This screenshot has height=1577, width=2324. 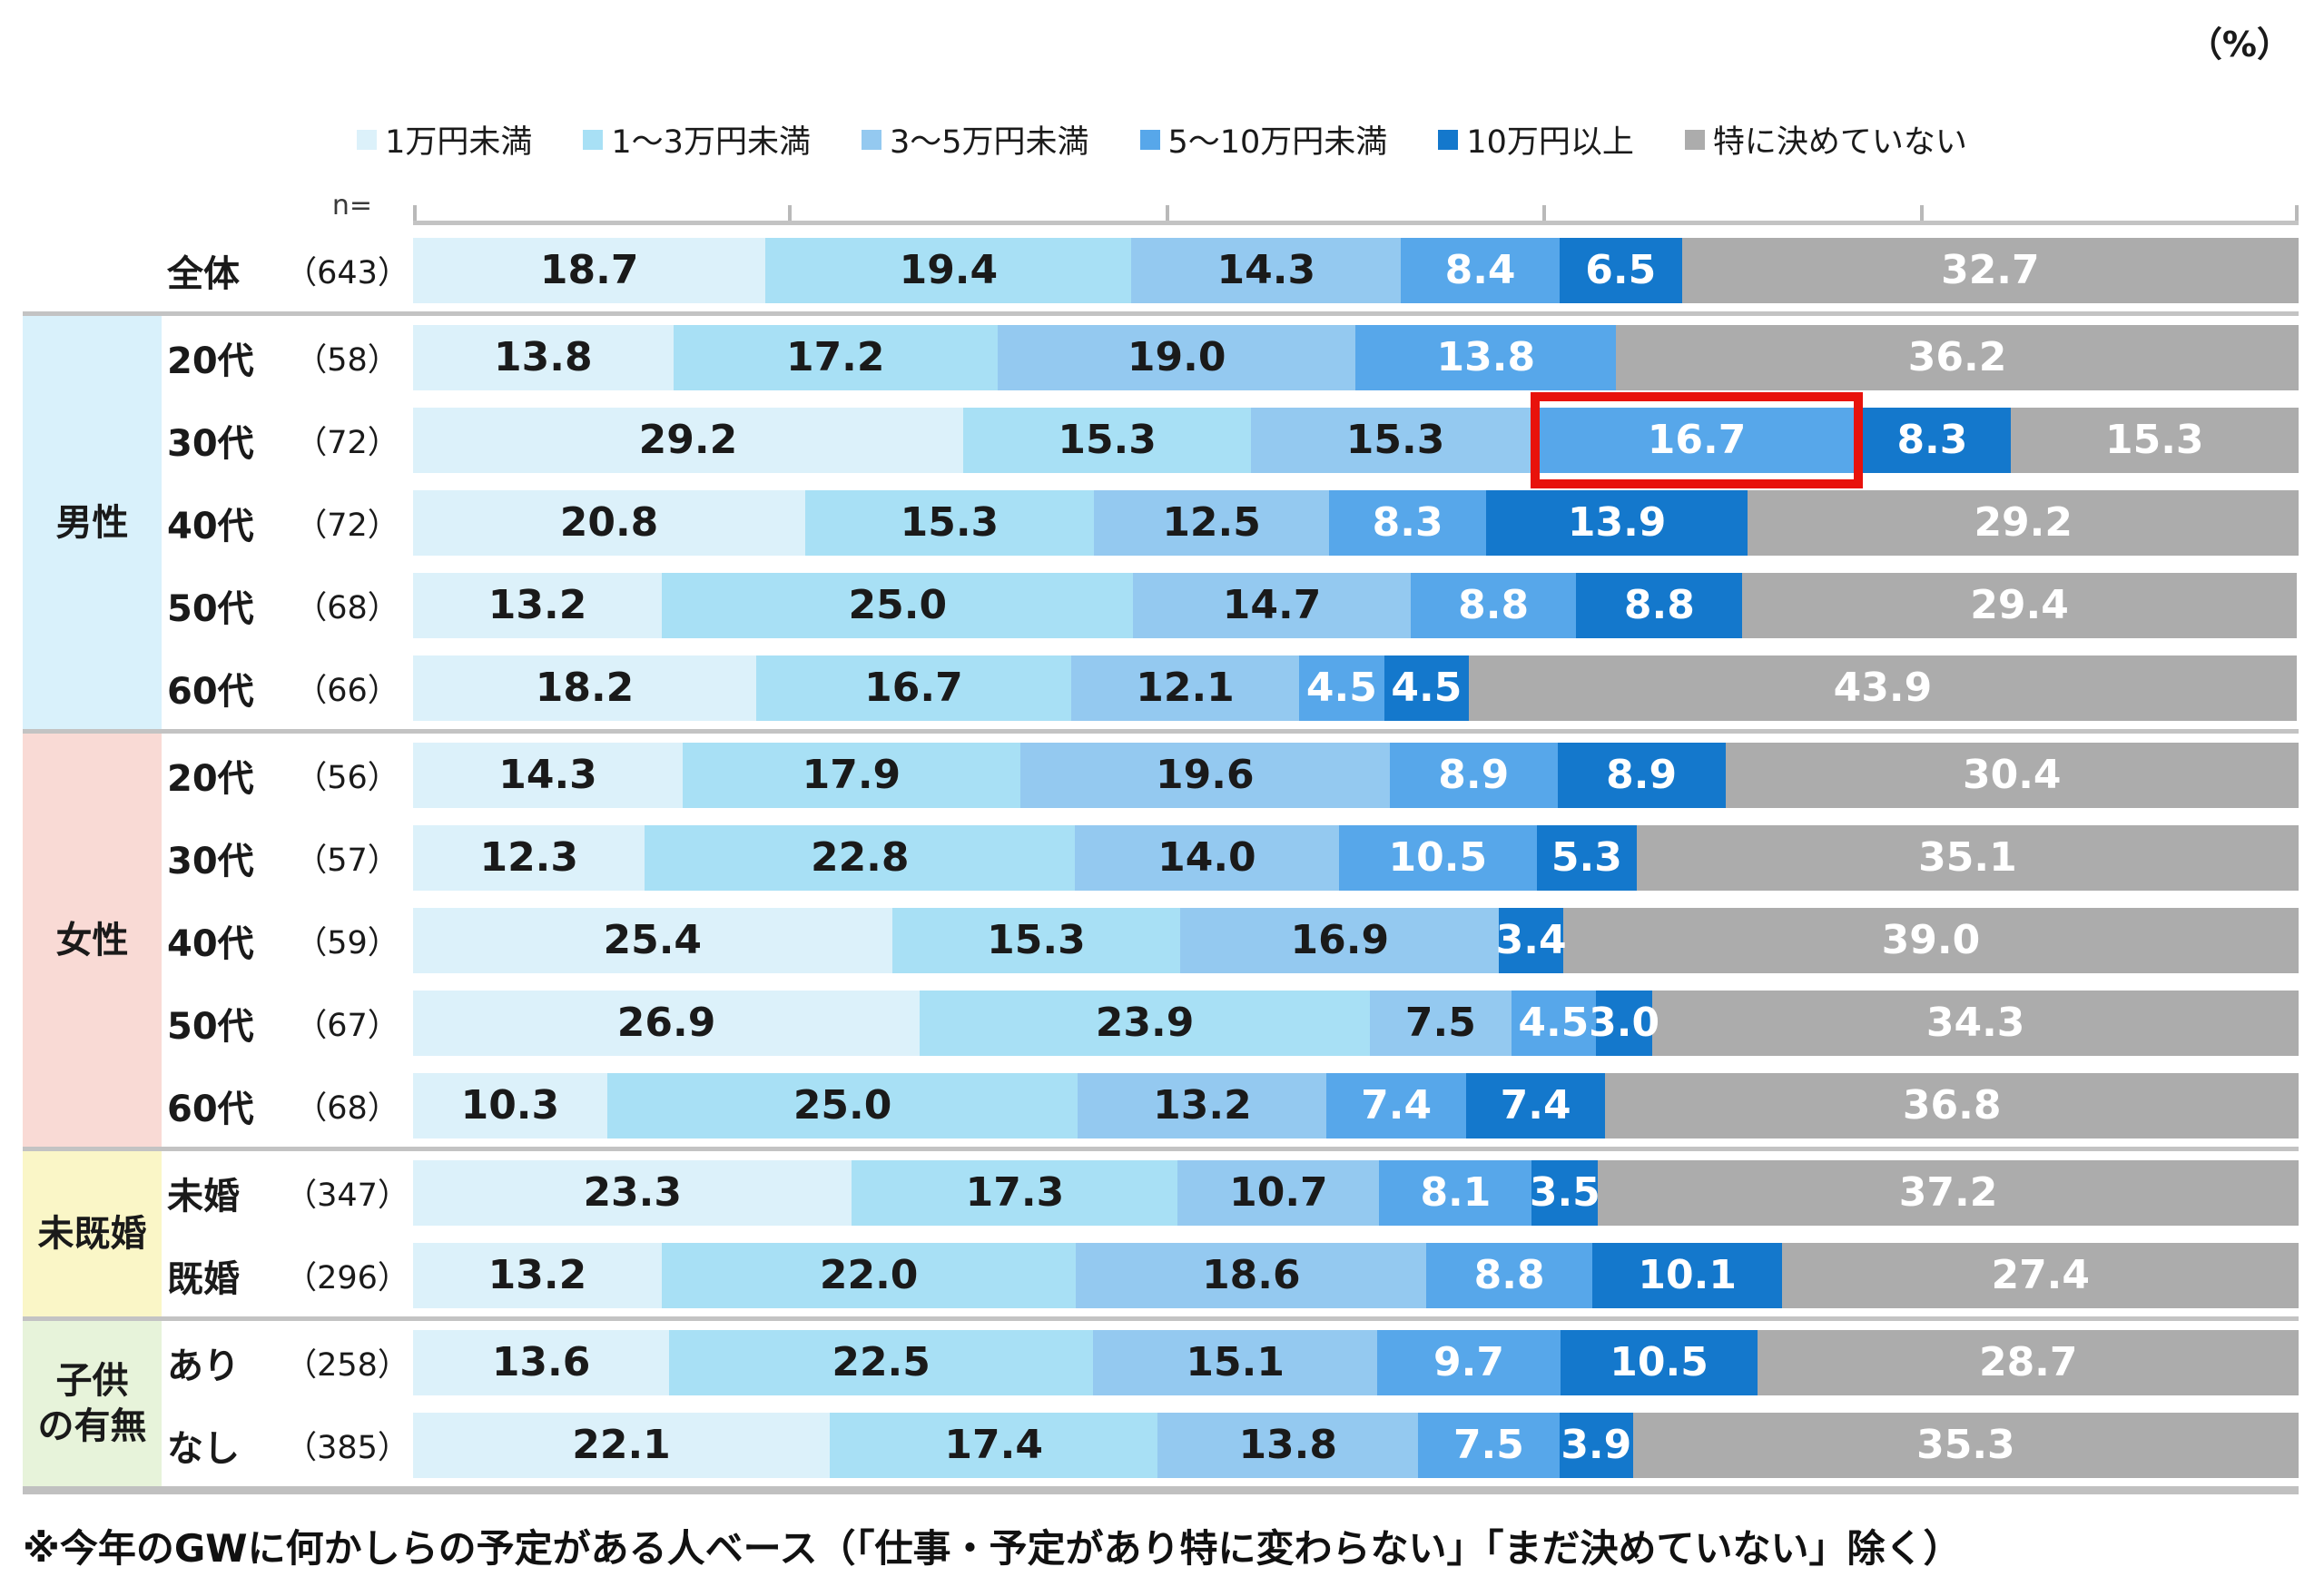 What do you see at coordinates (347, 1196) in the screenshot?
I see `row-n: （347）` at bounding box center [347, 1196].